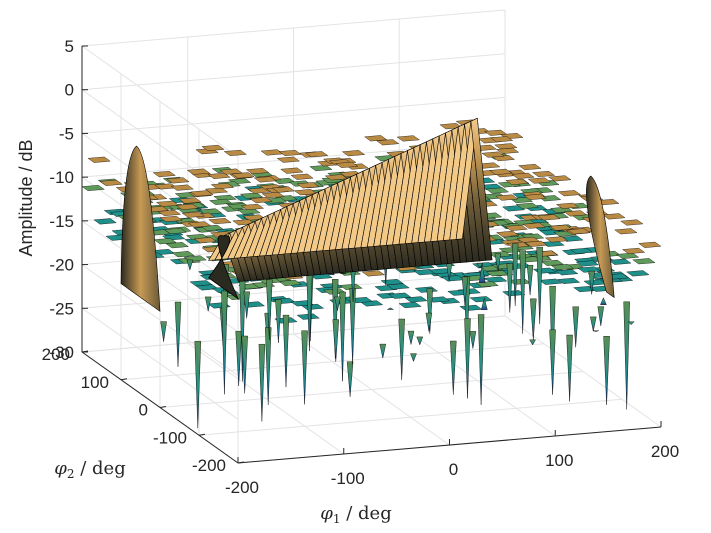 The height and width of the screenshot is (533, 711). What do you see at coordinates (209, 465) in the screenshot?
I see `y-tick-label: -200` at bounding box center [209, 465].